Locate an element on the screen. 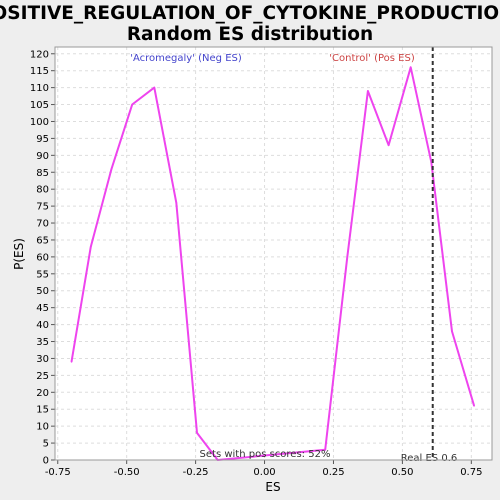  y-tick-label: 65 is located at coordinates (42, 240).